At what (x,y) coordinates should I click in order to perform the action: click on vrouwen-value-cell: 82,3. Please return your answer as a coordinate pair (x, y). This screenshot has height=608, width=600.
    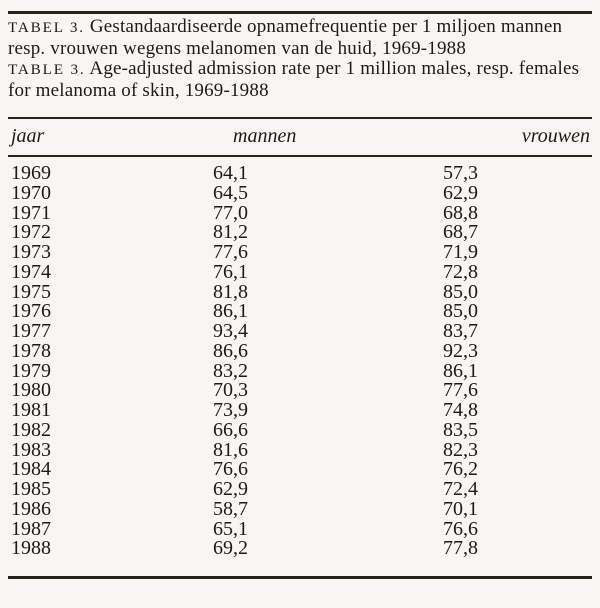
    Looking at the image, I should click on (460, 449).